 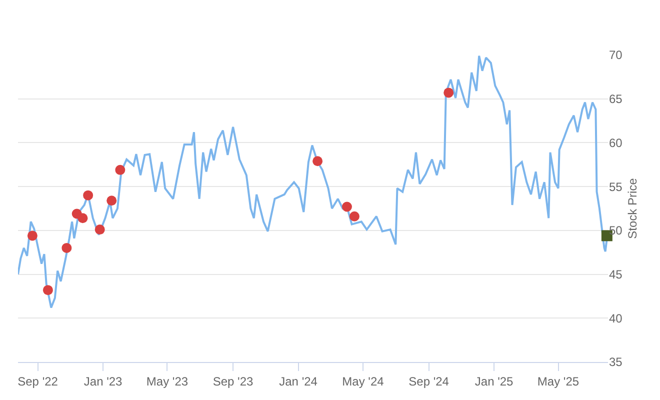 I want to click on y-tick-label: 55, so click(x=616, y=187).